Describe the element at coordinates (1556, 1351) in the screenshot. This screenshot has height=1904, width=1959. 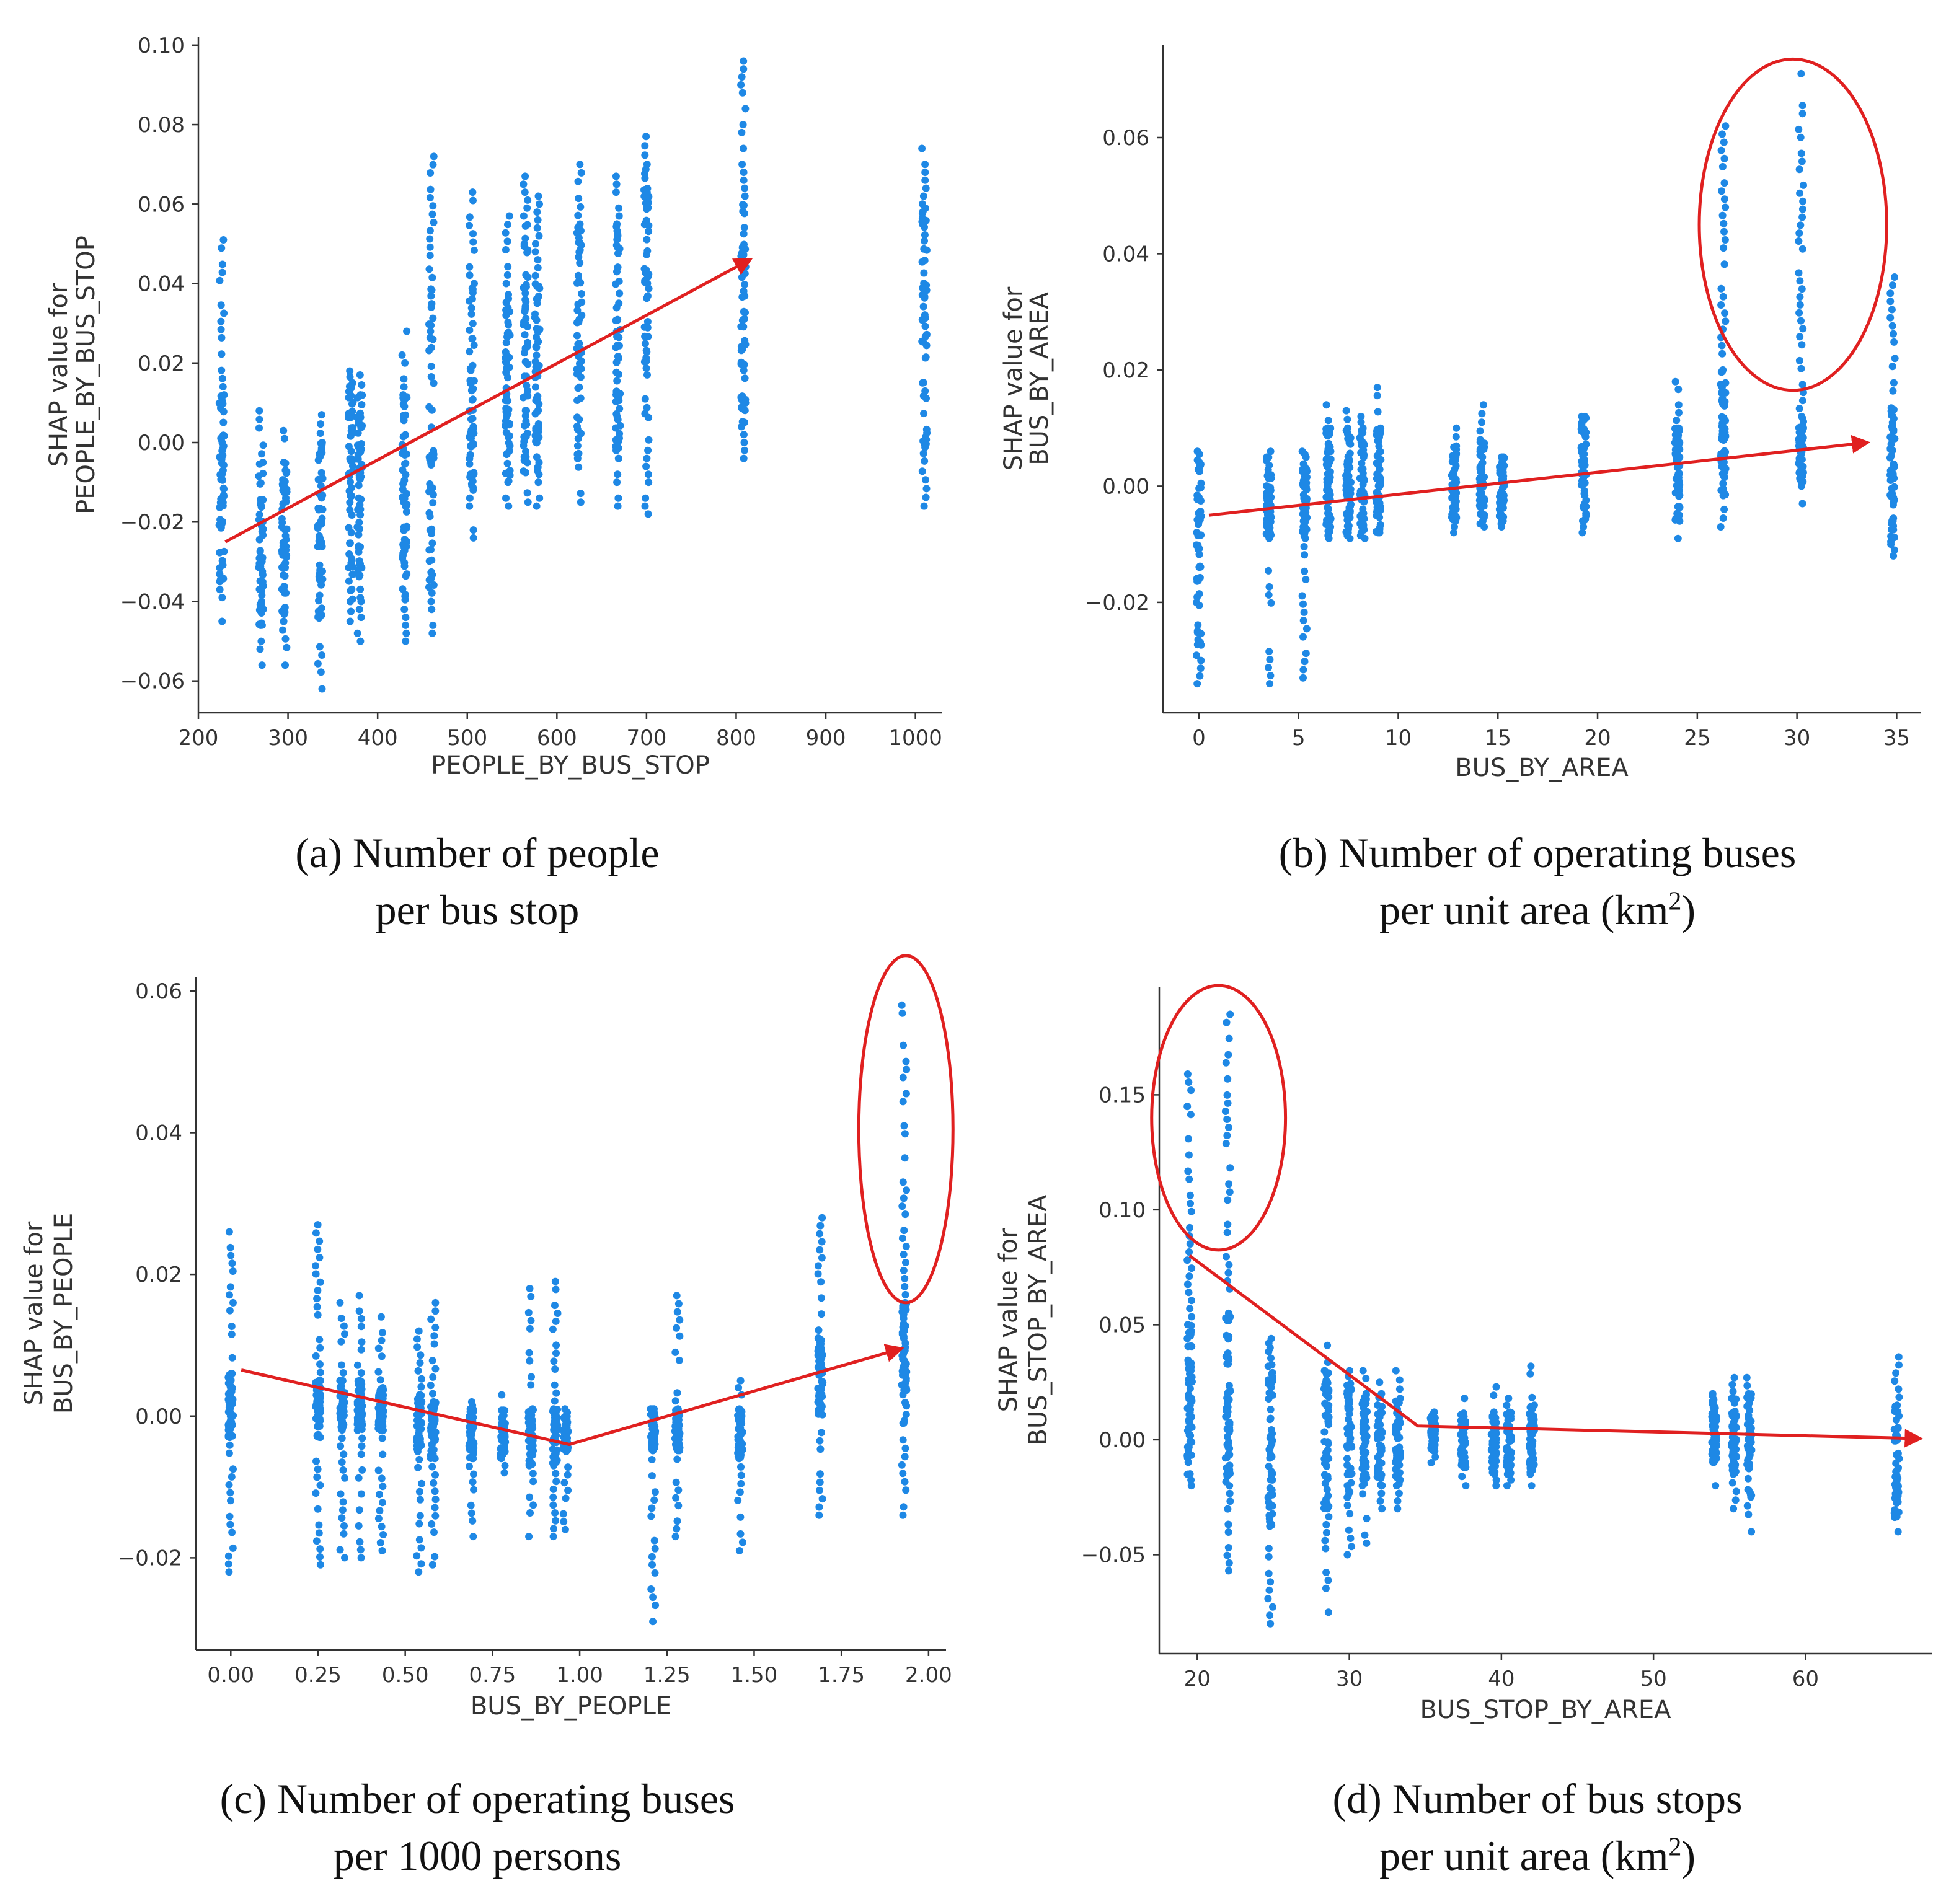
I see `trend-arrow` at that location.